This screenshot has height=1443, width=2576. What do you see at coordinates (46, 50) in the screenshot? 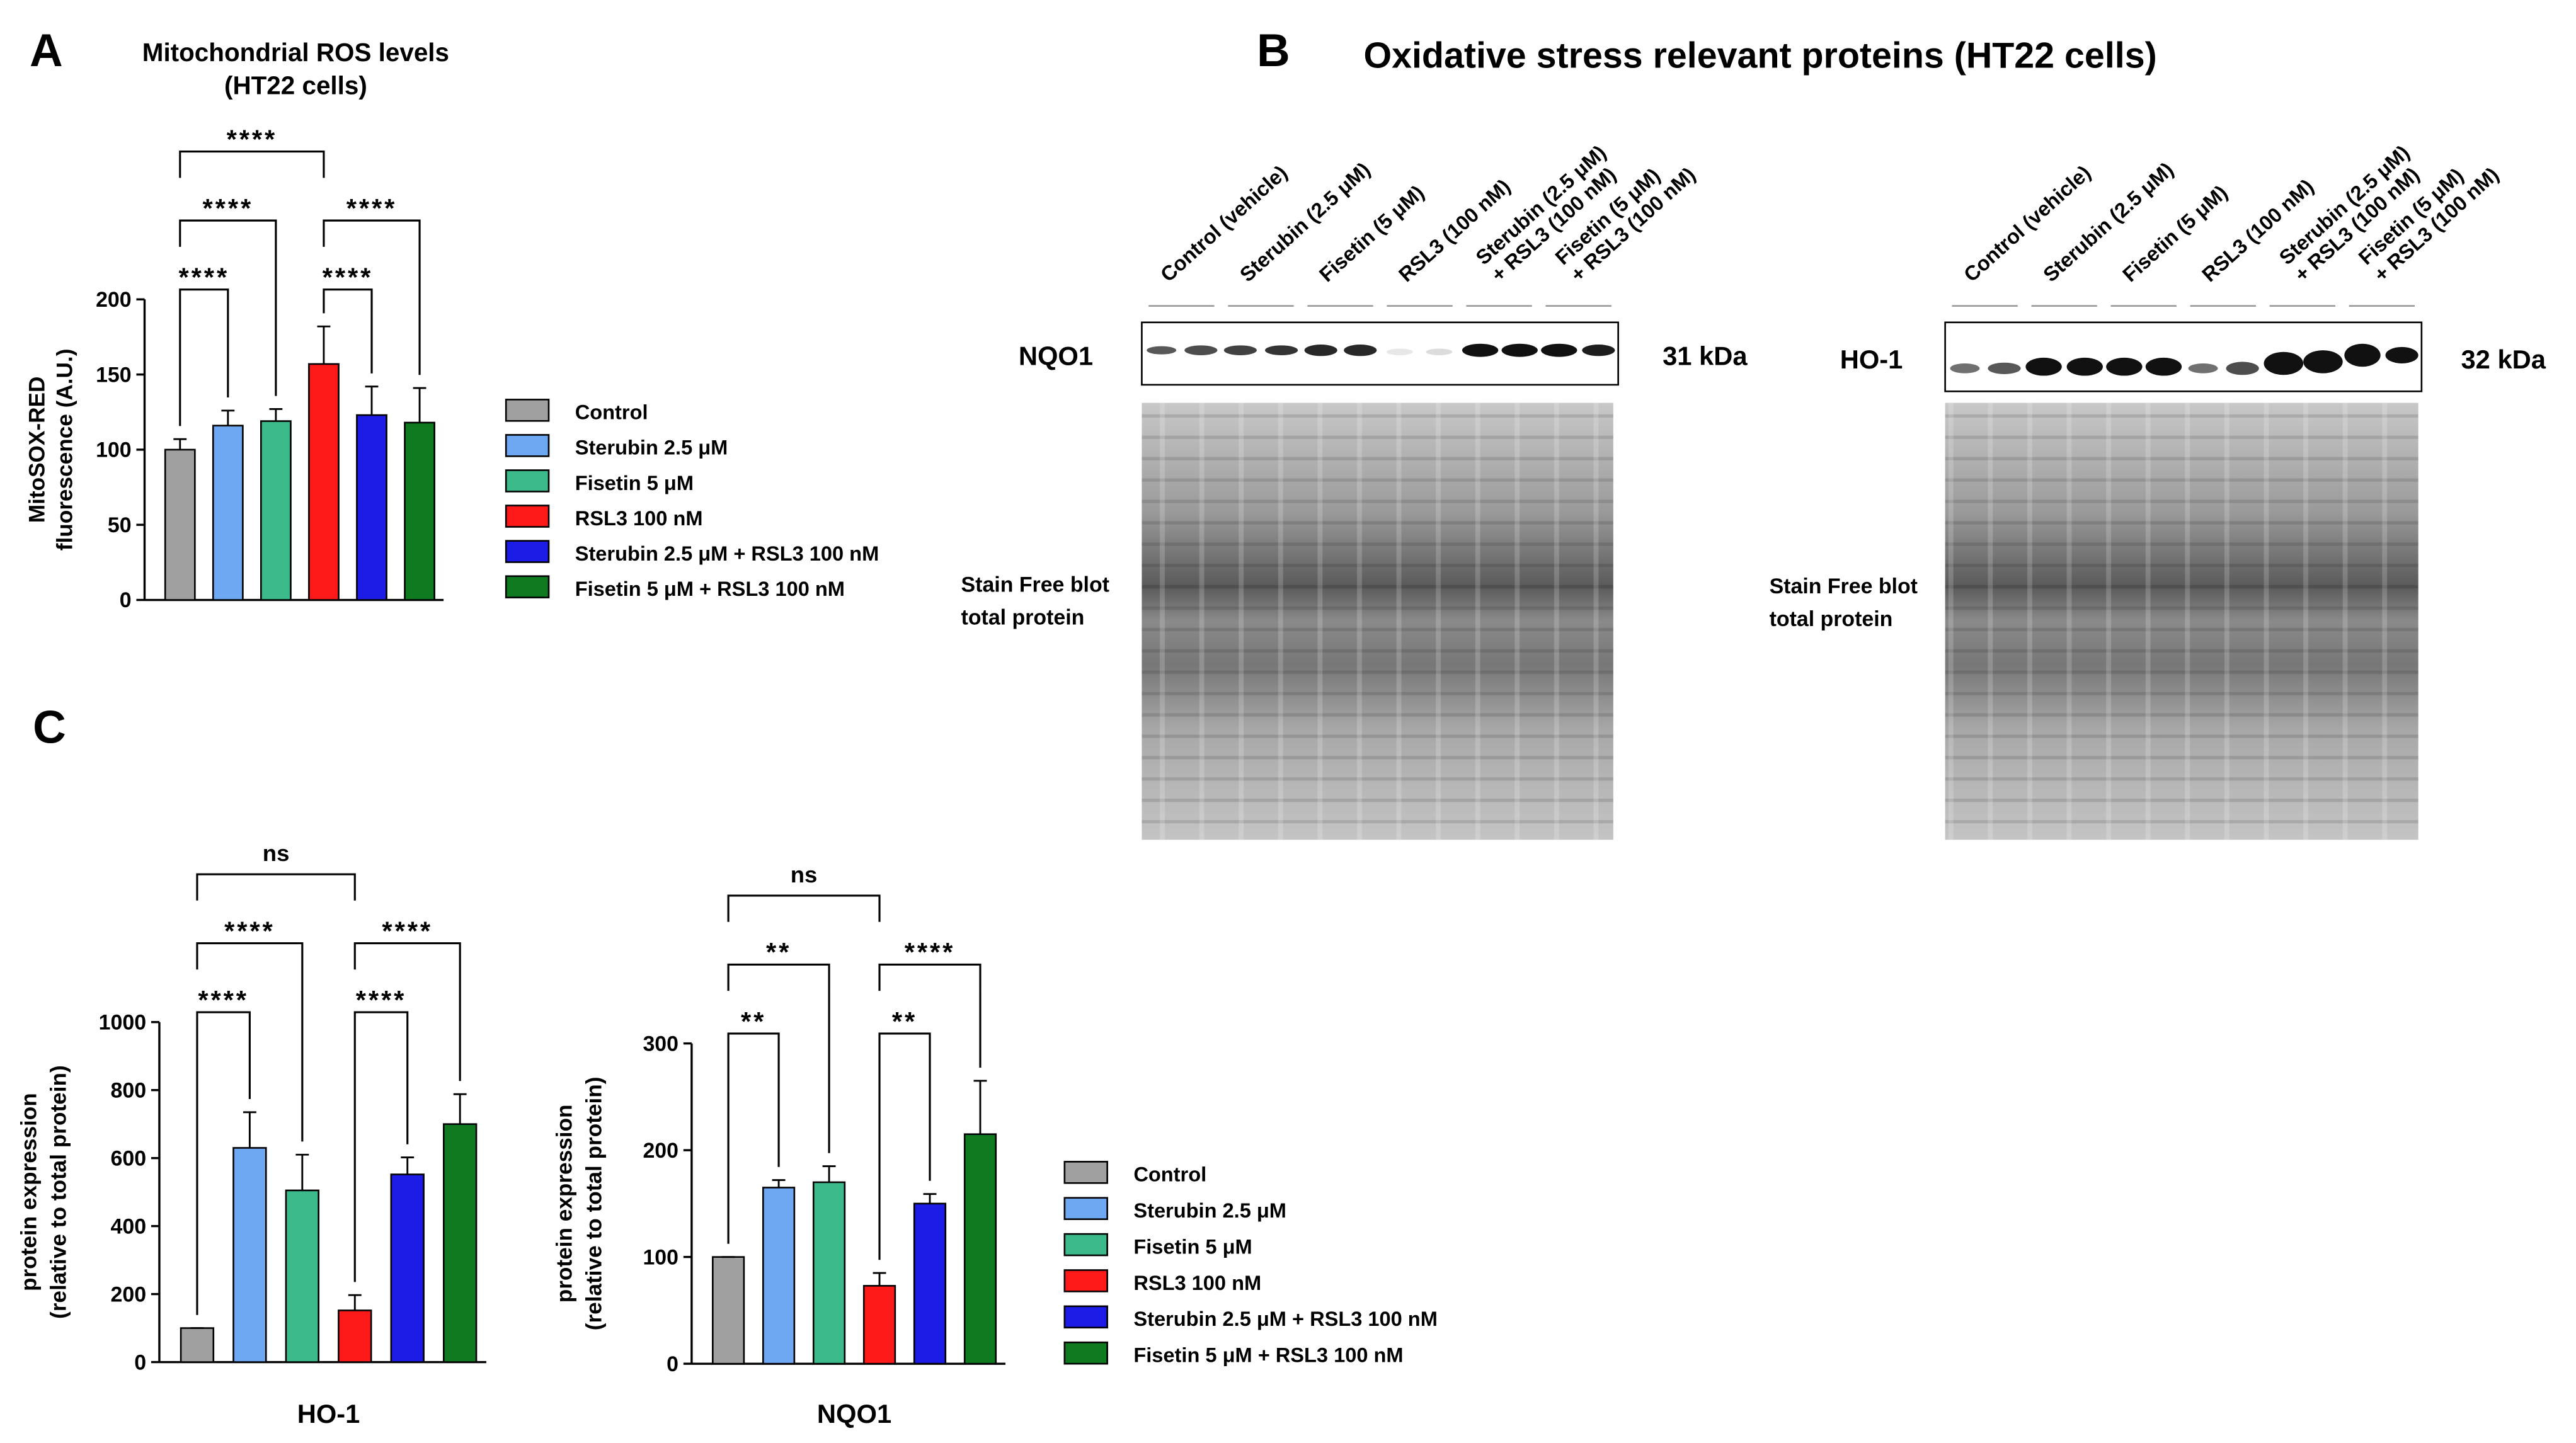
I see `panel-label: A` at bounding box center [46, 50].